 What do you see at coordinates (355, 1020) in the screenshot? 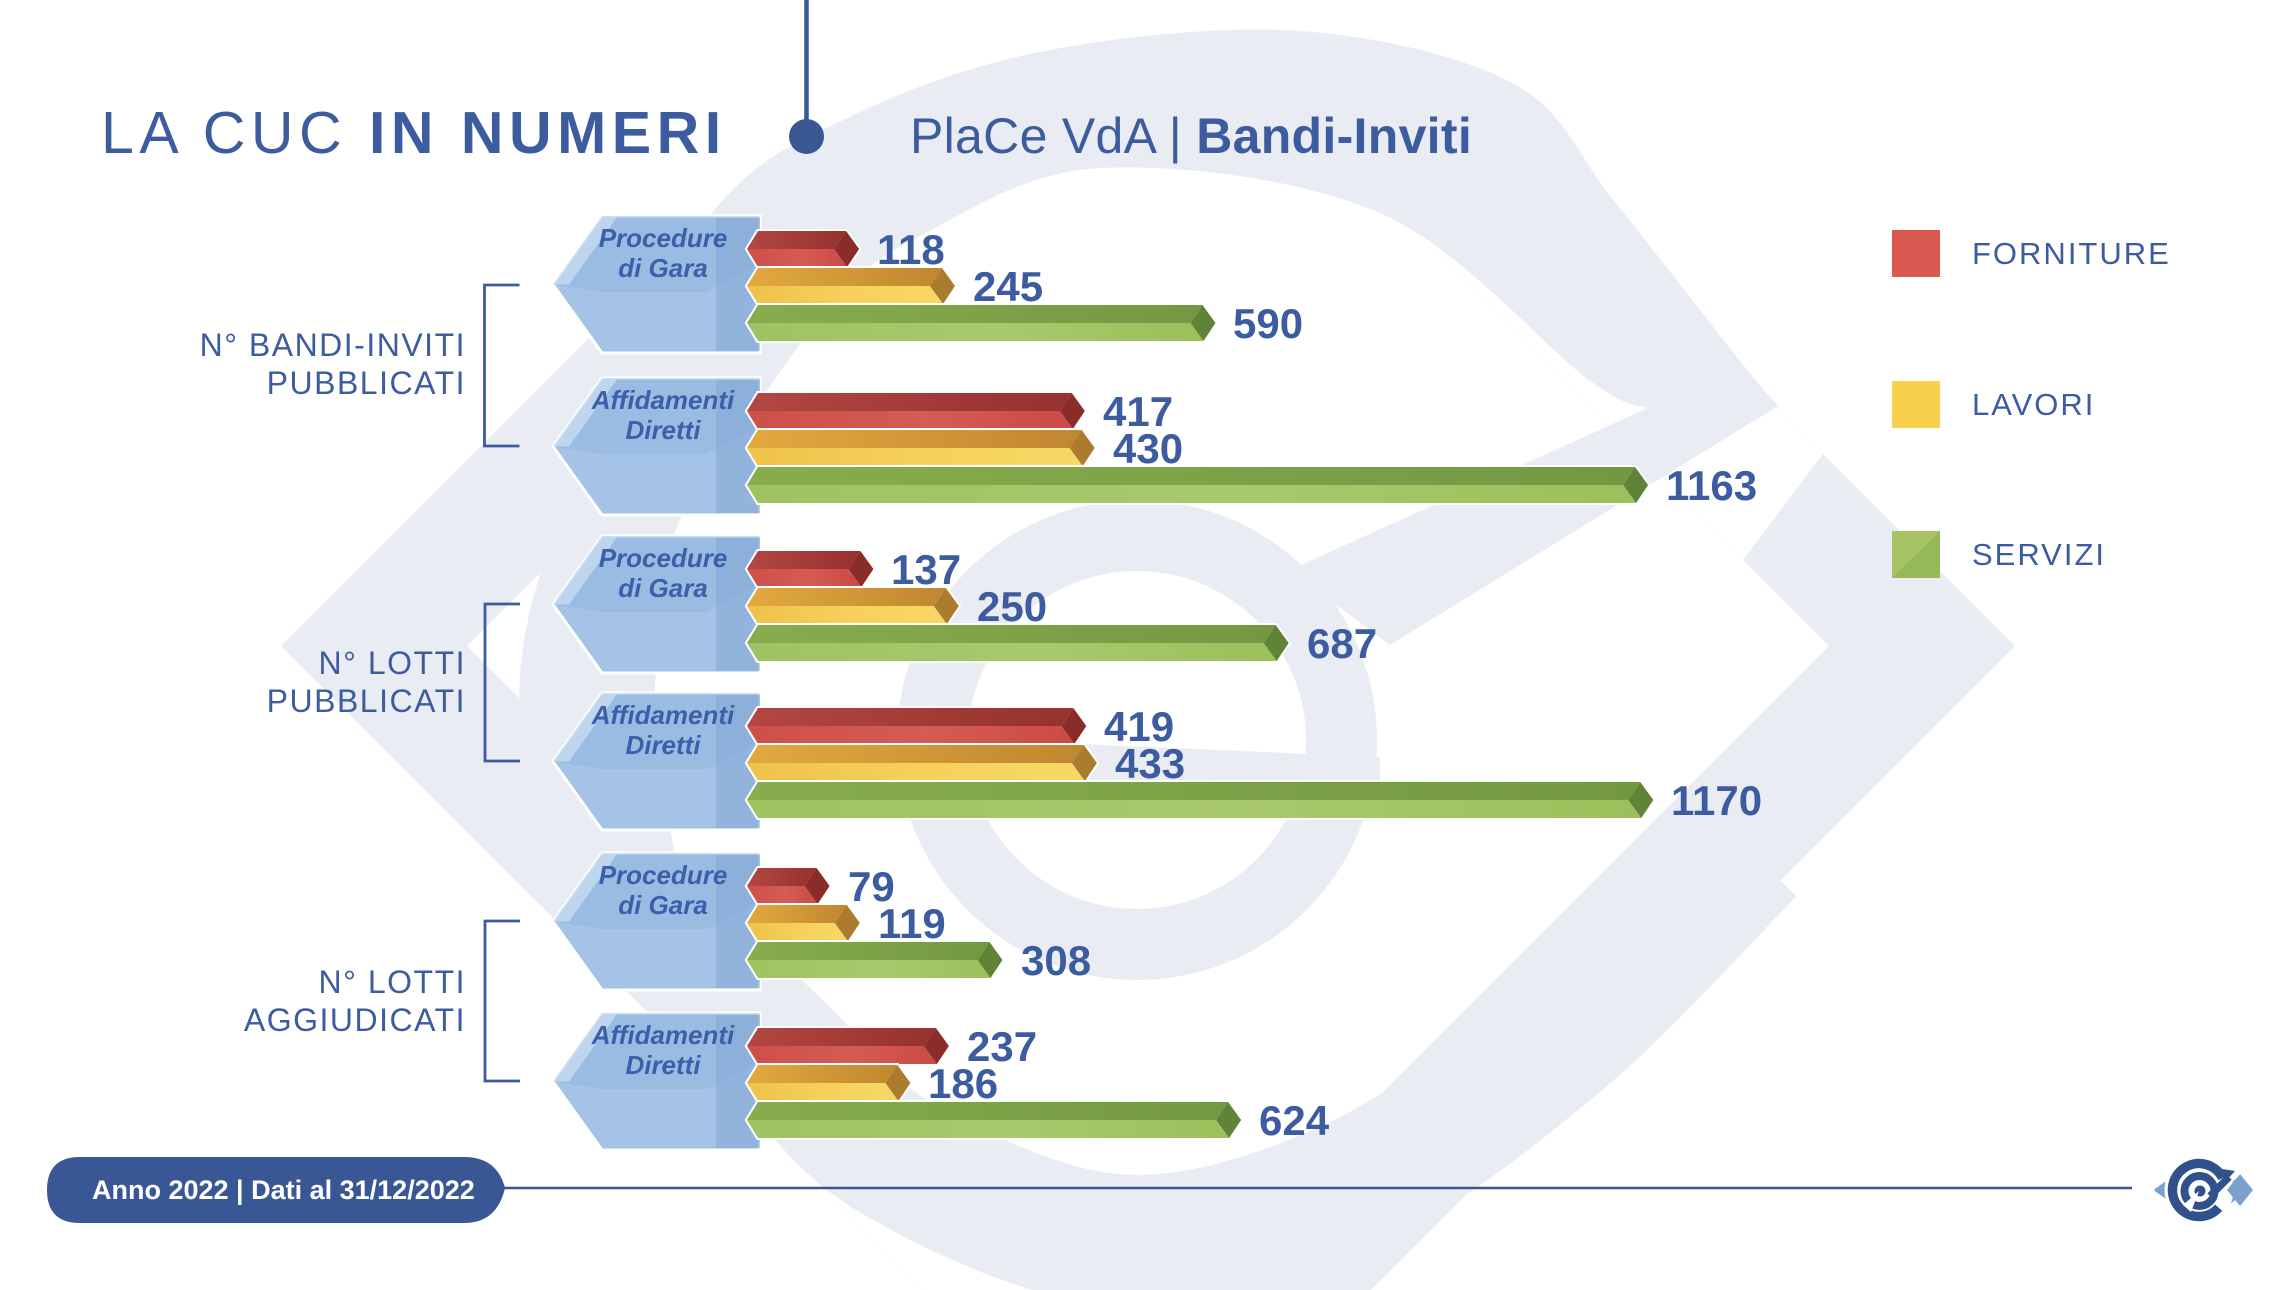
I see `svg-text: AGGIUDICATI` at bounding box center [355, 1020].